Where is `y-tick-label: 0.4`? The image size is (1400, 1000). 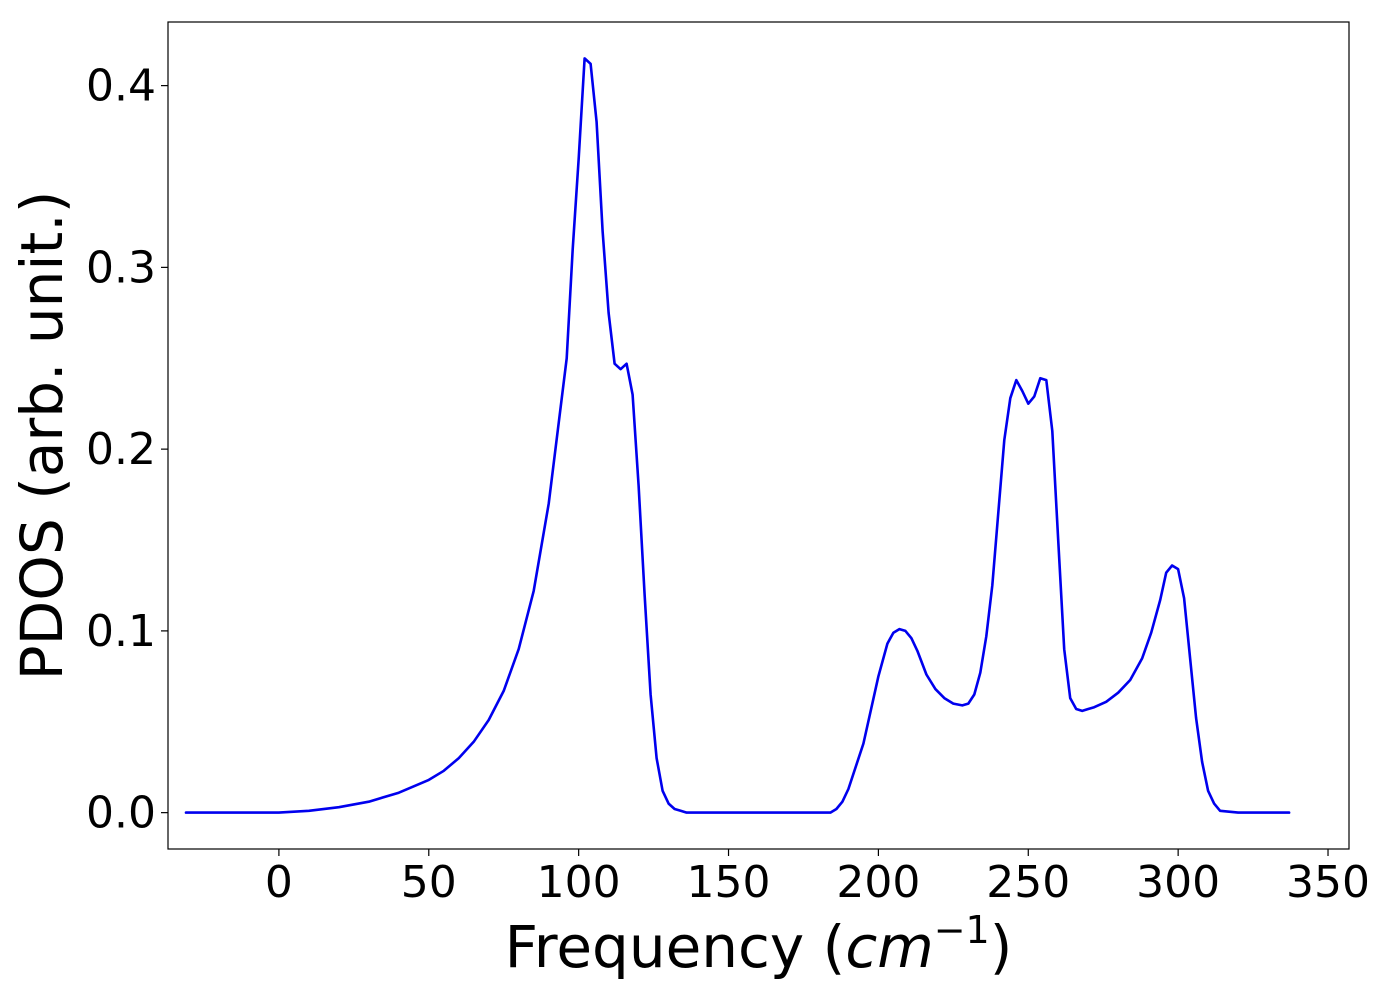
y-tick-label: 0.4 is located at coordinates (121, 86).